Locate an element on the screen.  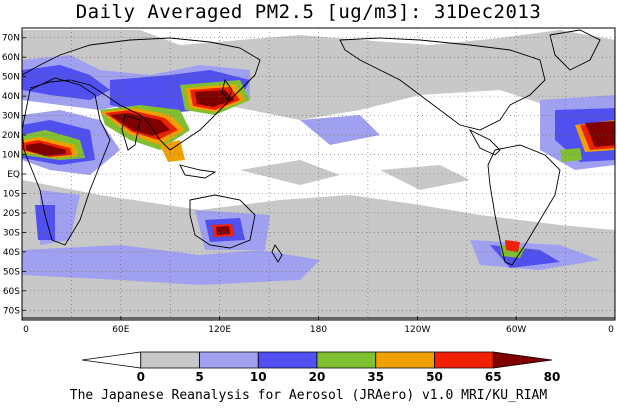
lat-label: 60N is located at coordinates (11, 58).